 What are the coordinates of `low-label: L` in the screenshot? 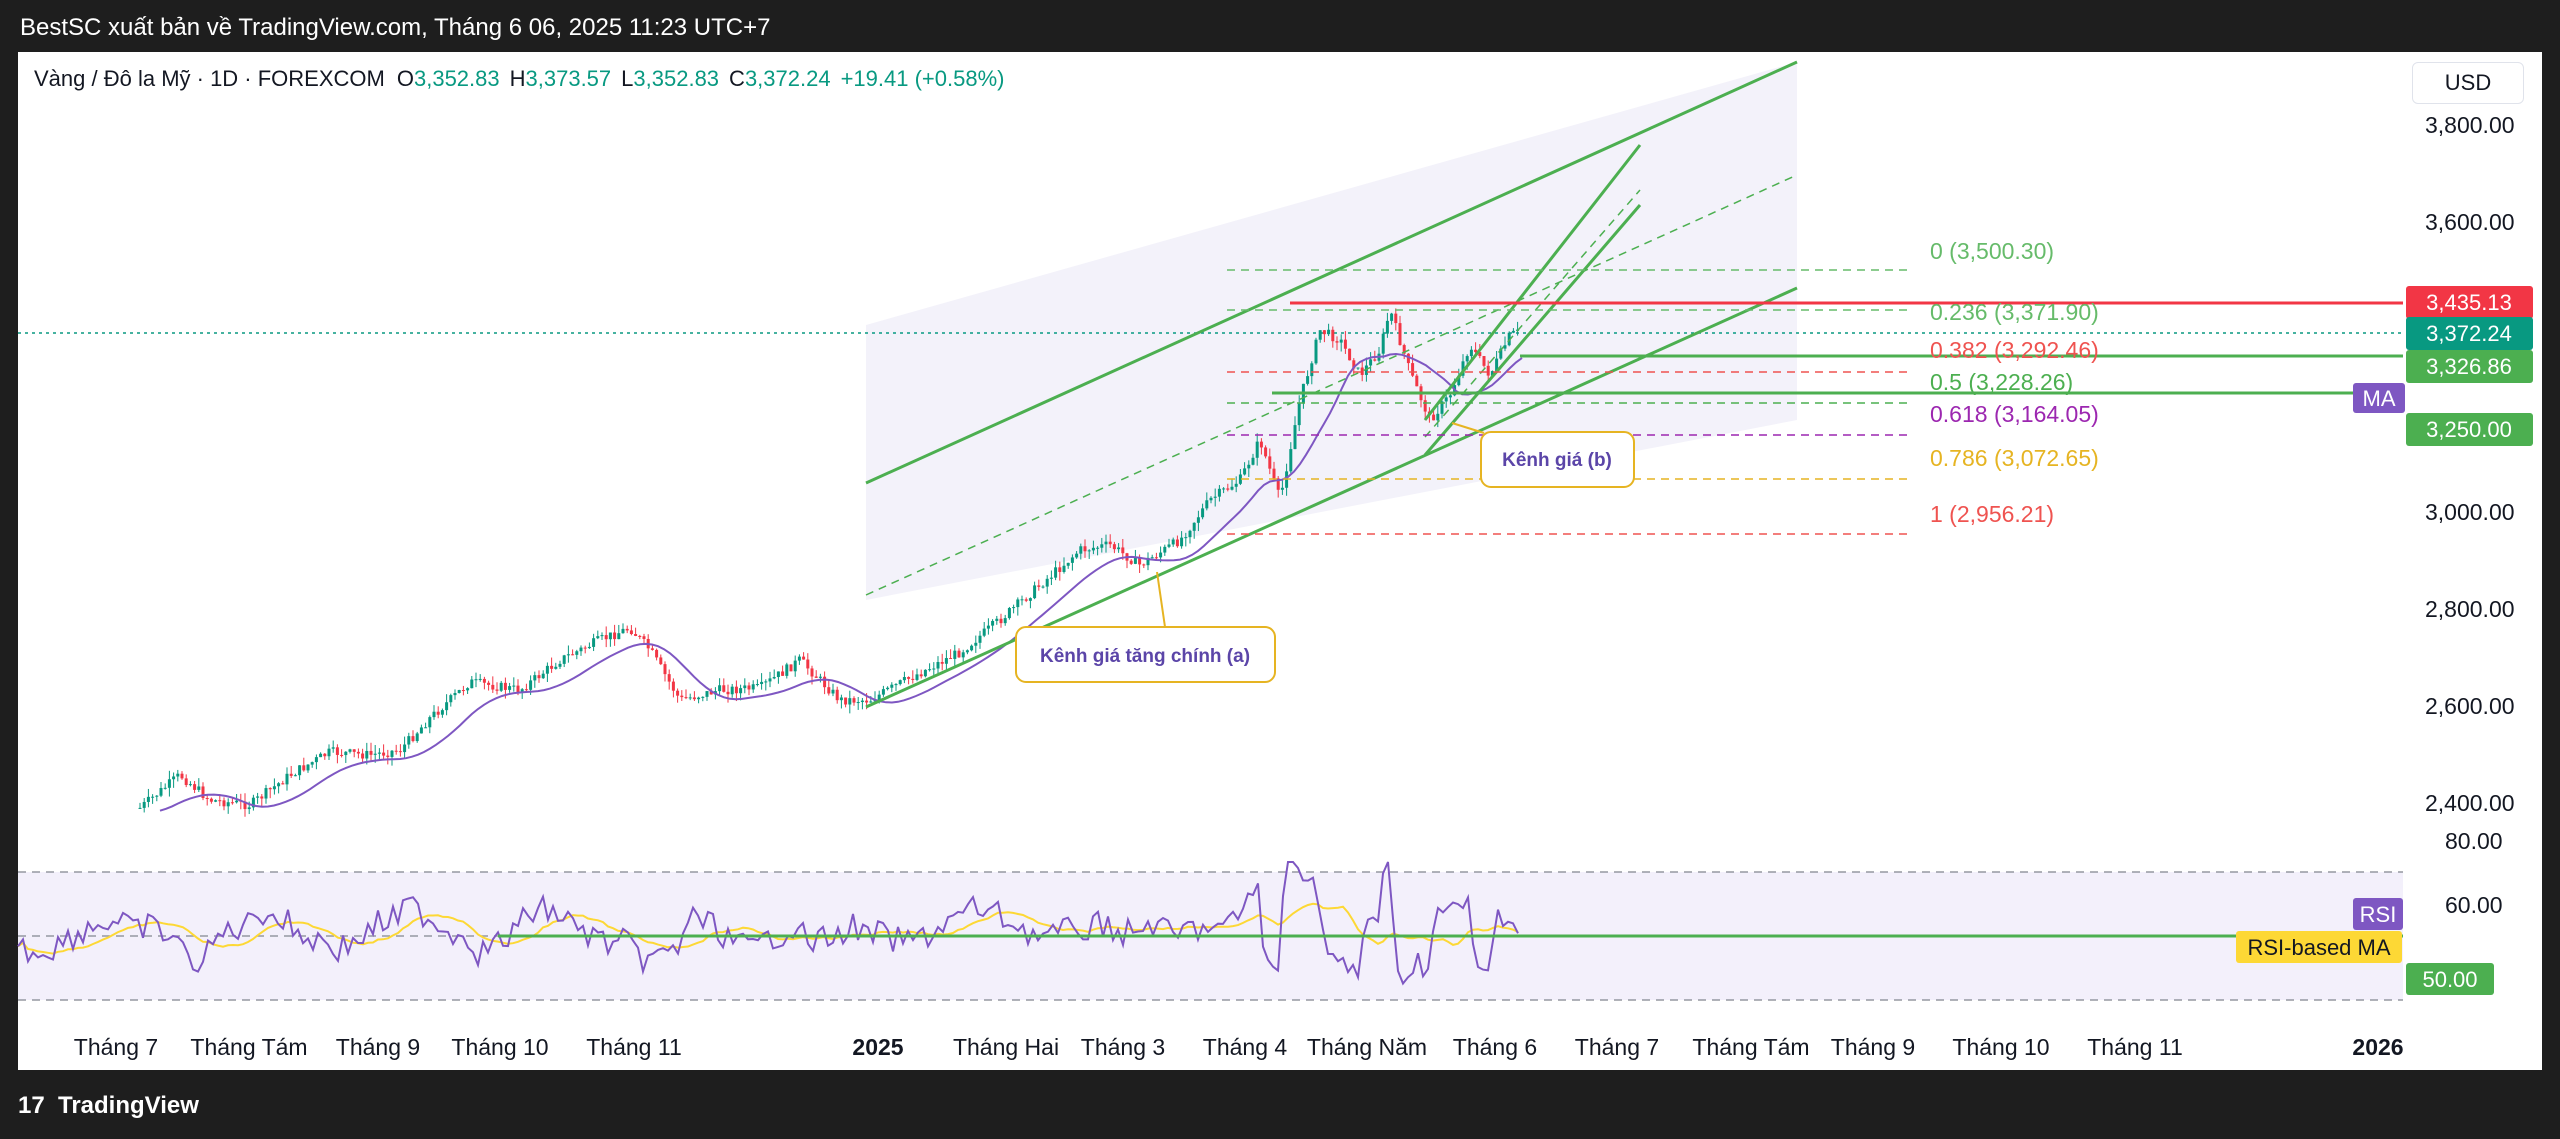 It's located at (627, 78).